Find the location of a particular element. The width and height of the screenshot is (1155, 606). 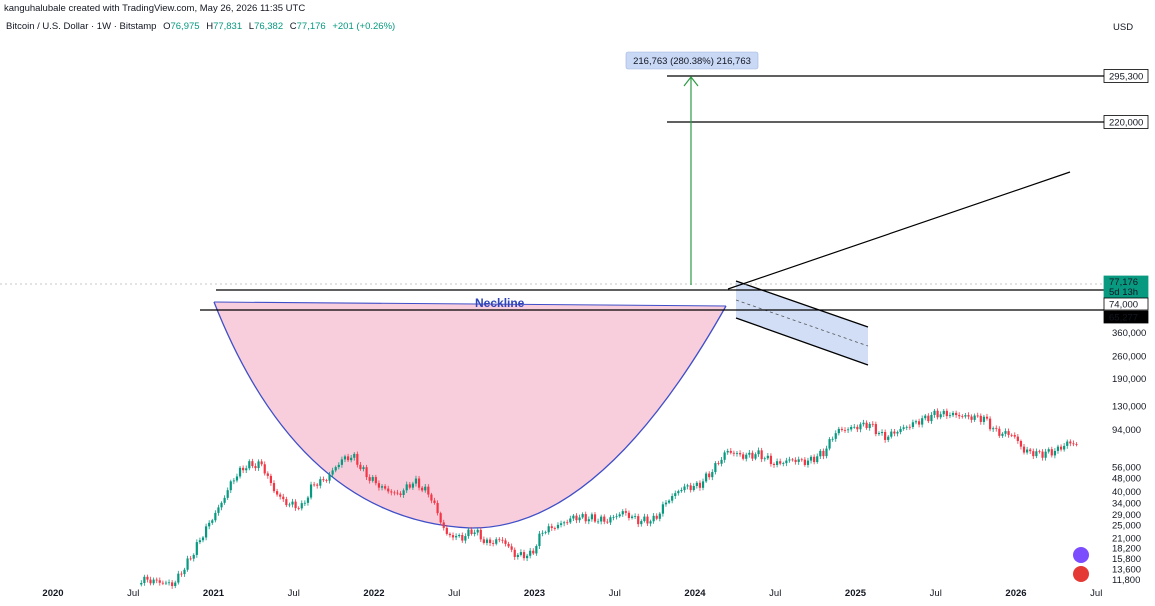

y-tick-label: 25,000 is located at coordinates (1126, 526).